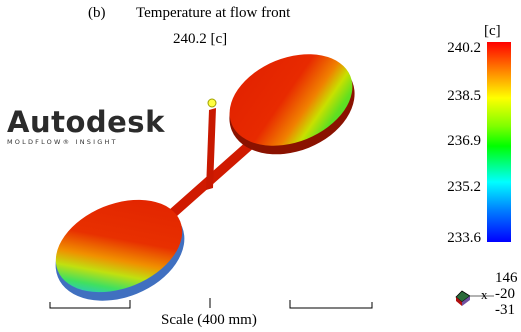 This screenshot has width=521, height=332. What do you see at coordinates (213, 13) in the screenshot?
I see `plot-title: Temperature at flow front` at bounding box center [213, 13].